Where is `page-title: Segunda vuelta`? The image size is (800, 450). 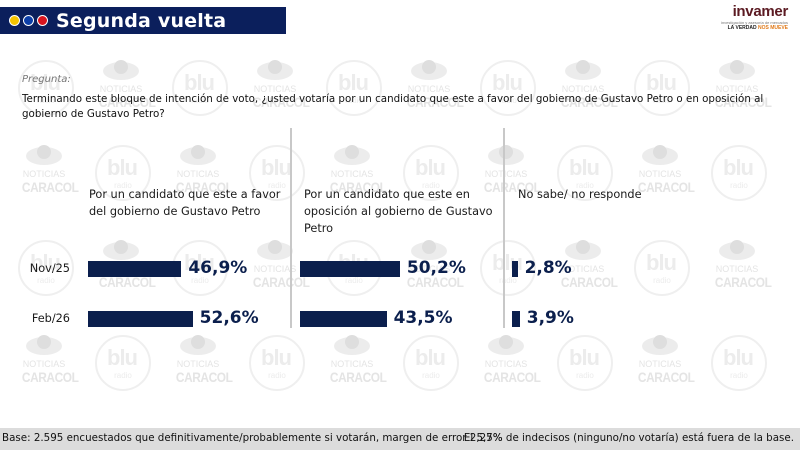 page-title: Segunda vuelta is located at coordinates (141, 20).